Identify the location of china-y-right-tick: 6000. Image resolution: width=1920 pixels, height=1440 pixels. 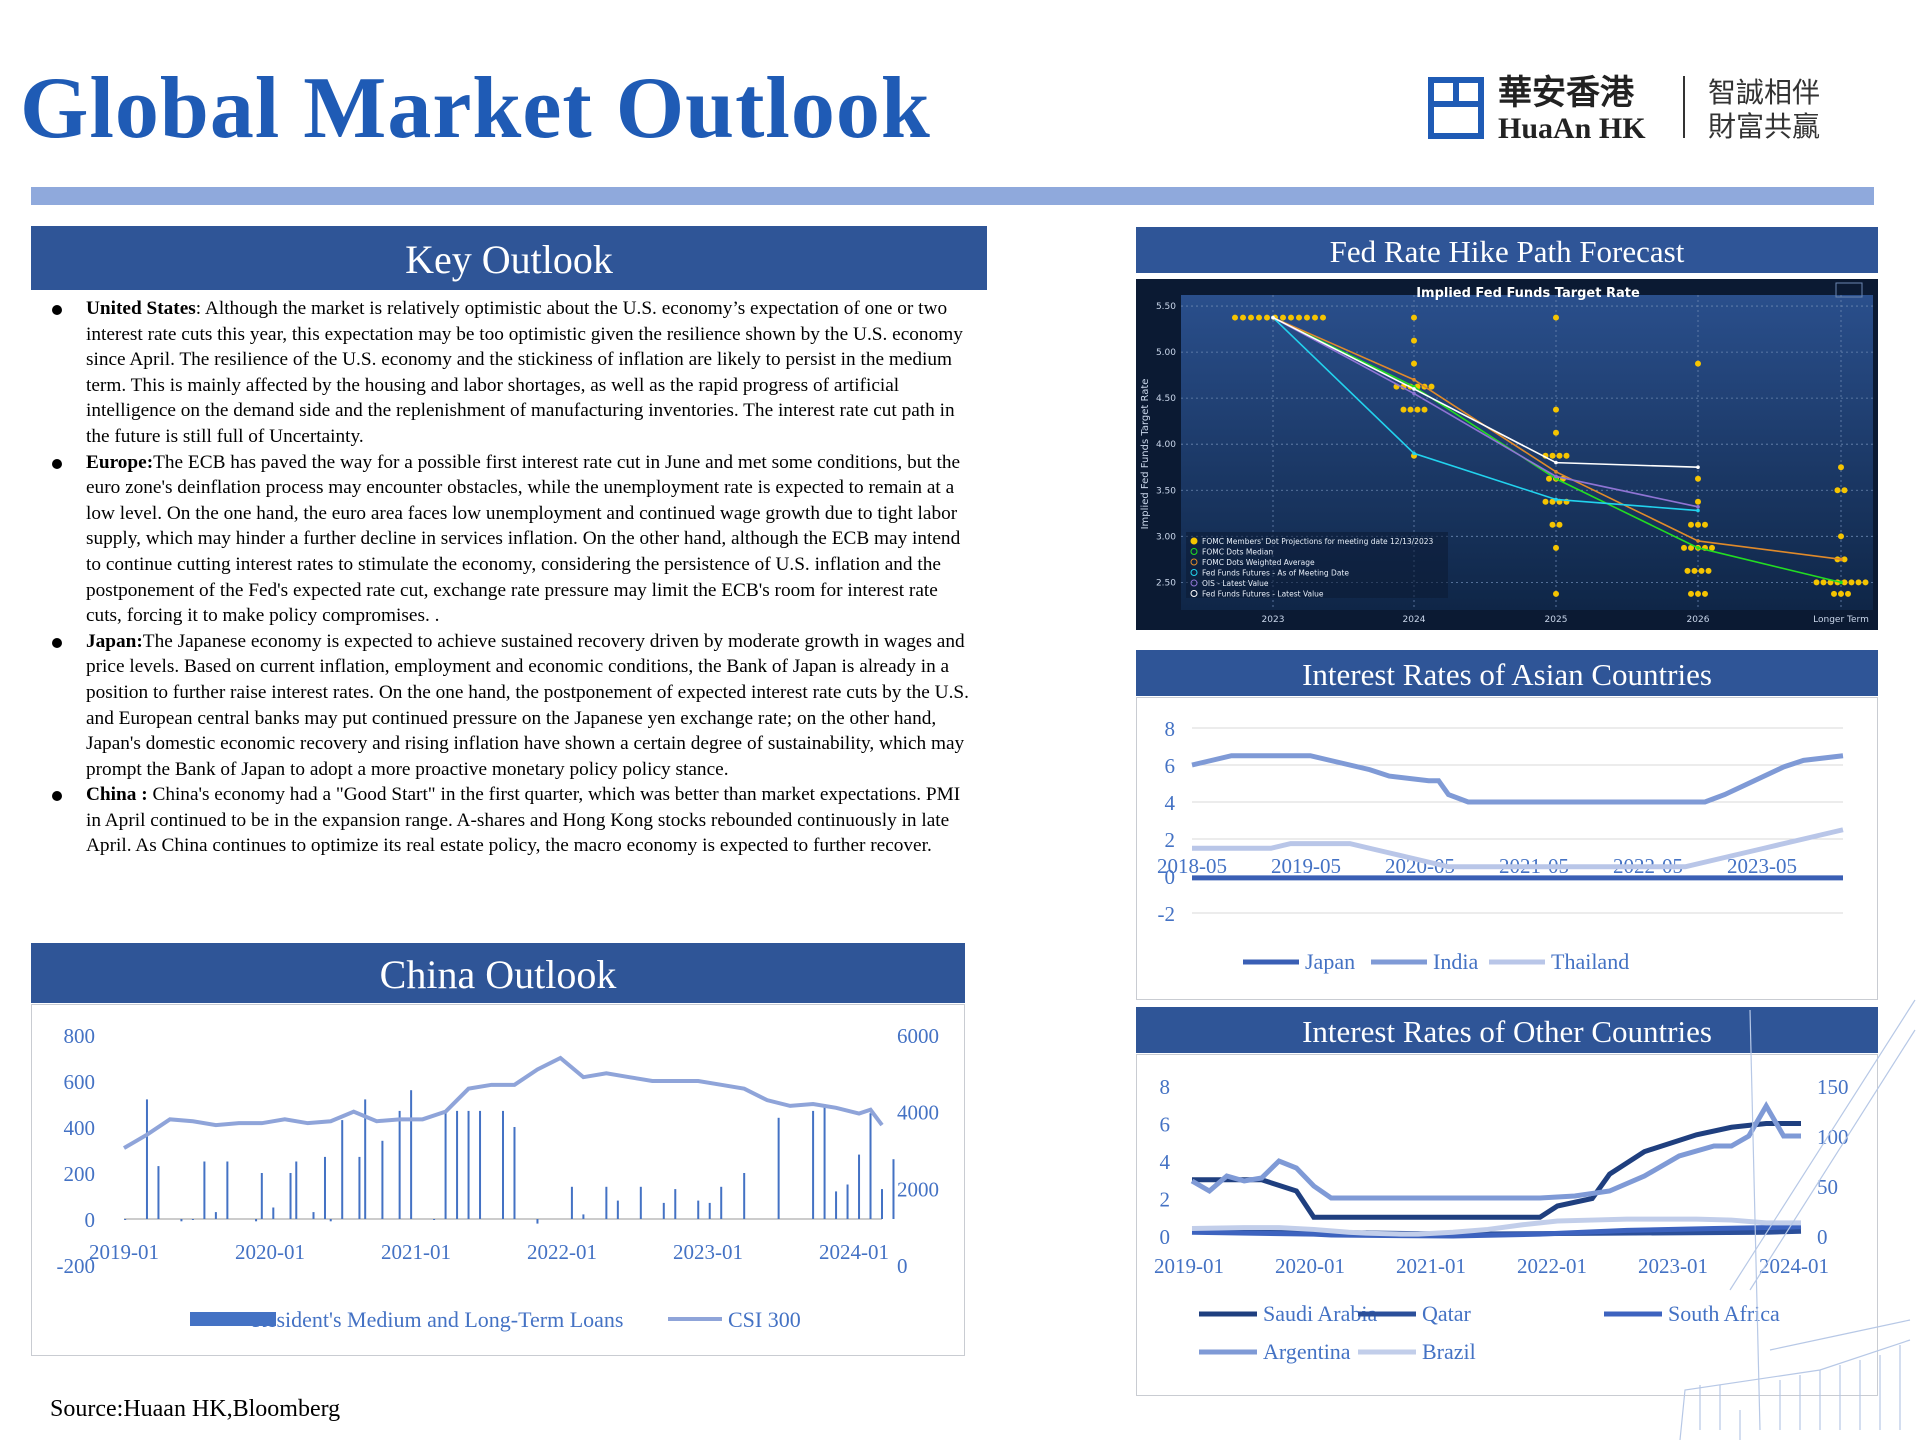
(918, 1036).